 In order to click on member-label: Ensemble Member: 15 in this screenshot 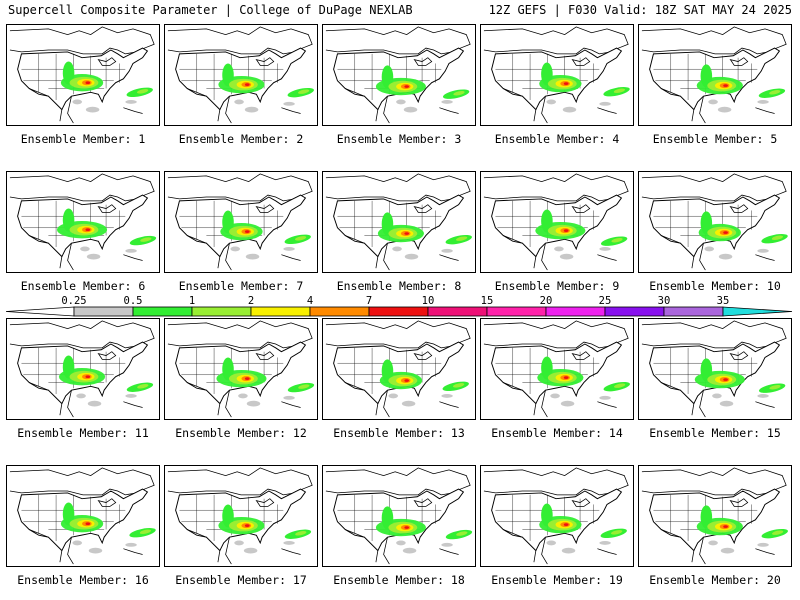, I will do `click(715, 433)`.